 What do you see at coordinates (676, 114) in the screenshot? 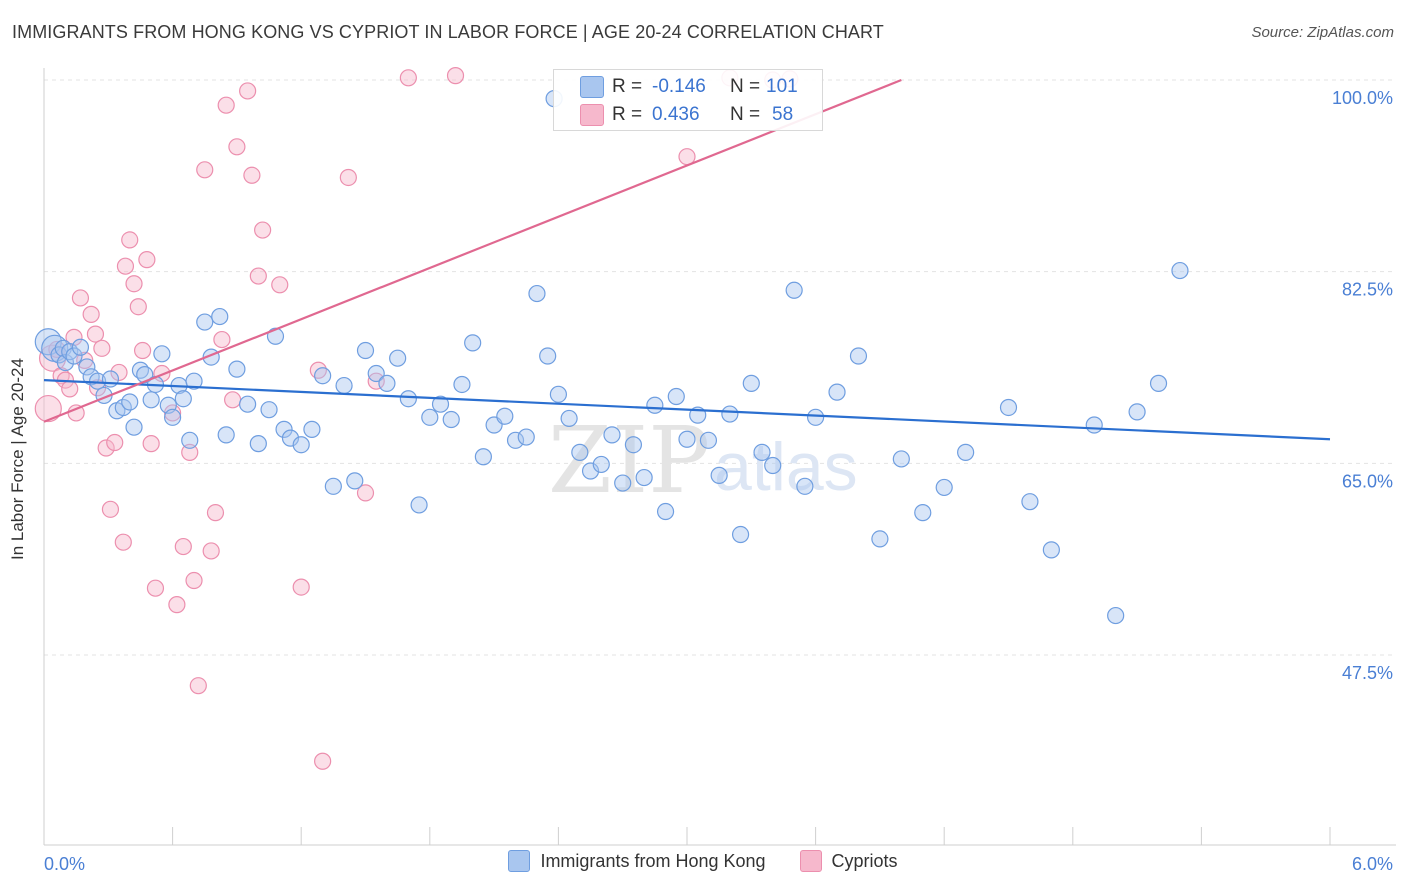
I see `stats-r-value: 0.436` at bounding box center [676, 114].